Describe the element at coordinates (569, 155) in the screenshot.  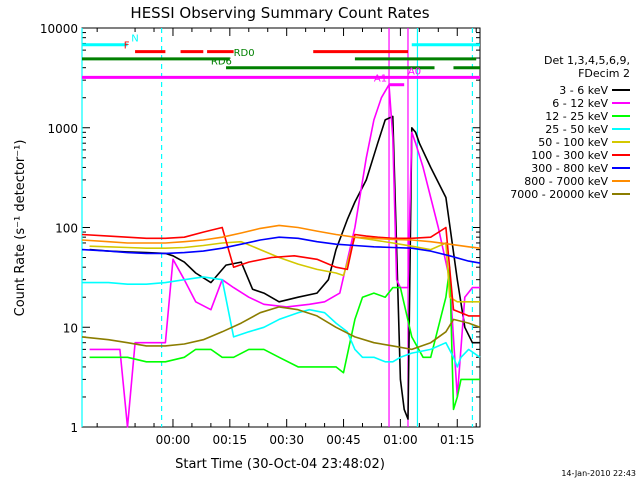
I see `legend-label: 100 - 300 keV` at that location.